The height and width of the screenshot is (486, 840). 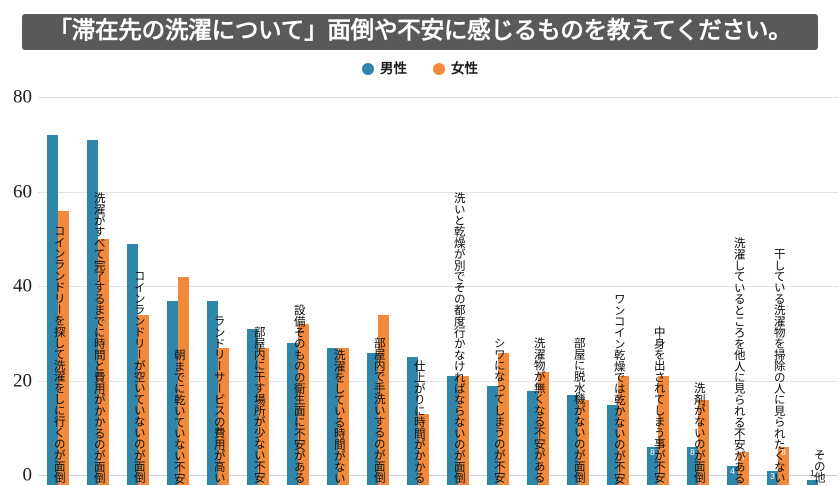 I want to click on bar-group: コインランドリーを探して洗濯をしに行くのが面倒, so click(x=58, y=286).